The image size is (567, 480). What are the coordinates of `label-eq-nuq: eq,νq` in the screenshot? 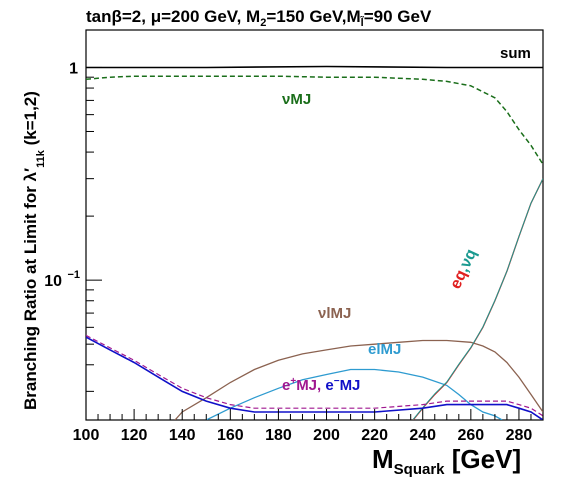 It's located at (463, 269).